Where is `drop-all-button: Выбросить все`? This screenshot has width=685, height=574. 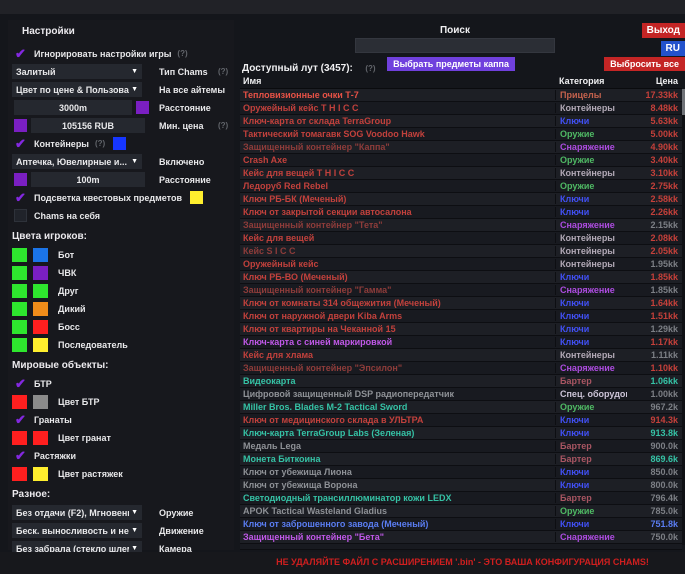
drop-all-button: Выбросить все is located at coordinates (644, 64).